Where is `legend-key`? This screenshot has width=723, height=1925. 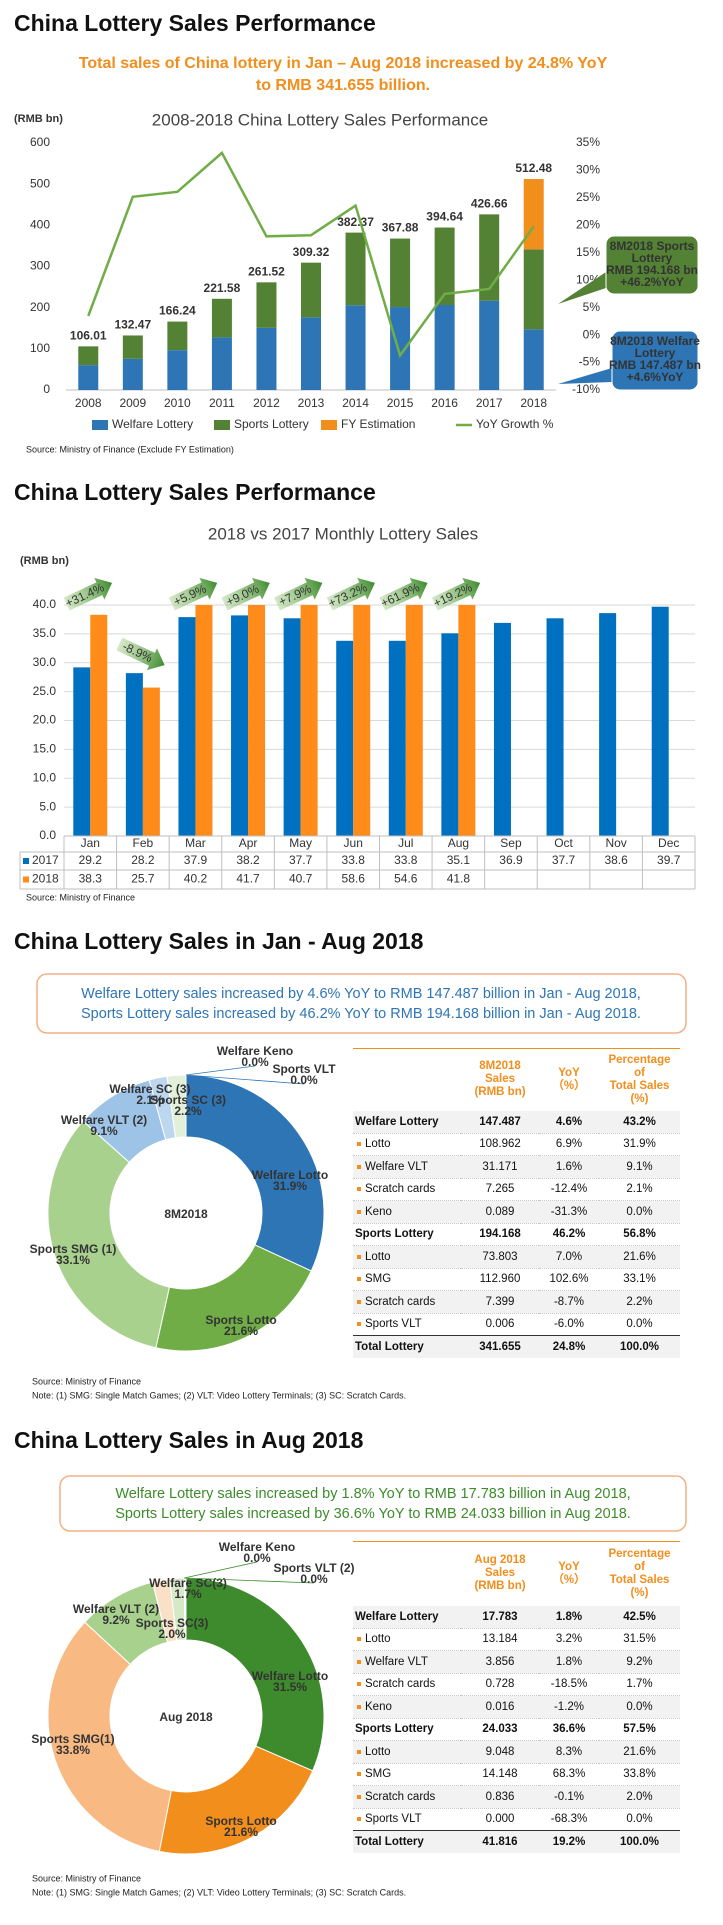 legend-key is located at coordinates (100, 425).